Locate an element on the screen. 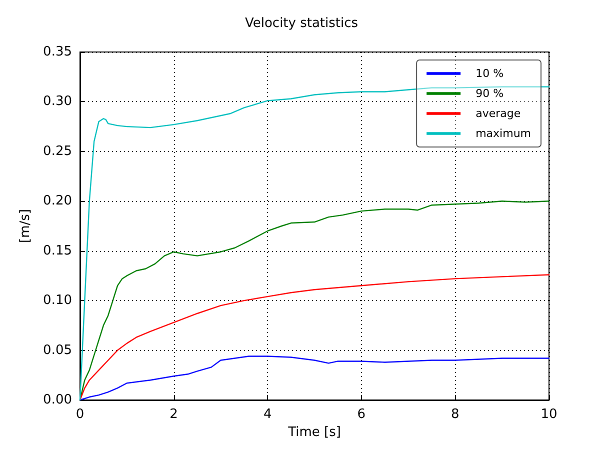 The image size is (603, 458). legend-label: 10 % is located at coordinates (490, 73).